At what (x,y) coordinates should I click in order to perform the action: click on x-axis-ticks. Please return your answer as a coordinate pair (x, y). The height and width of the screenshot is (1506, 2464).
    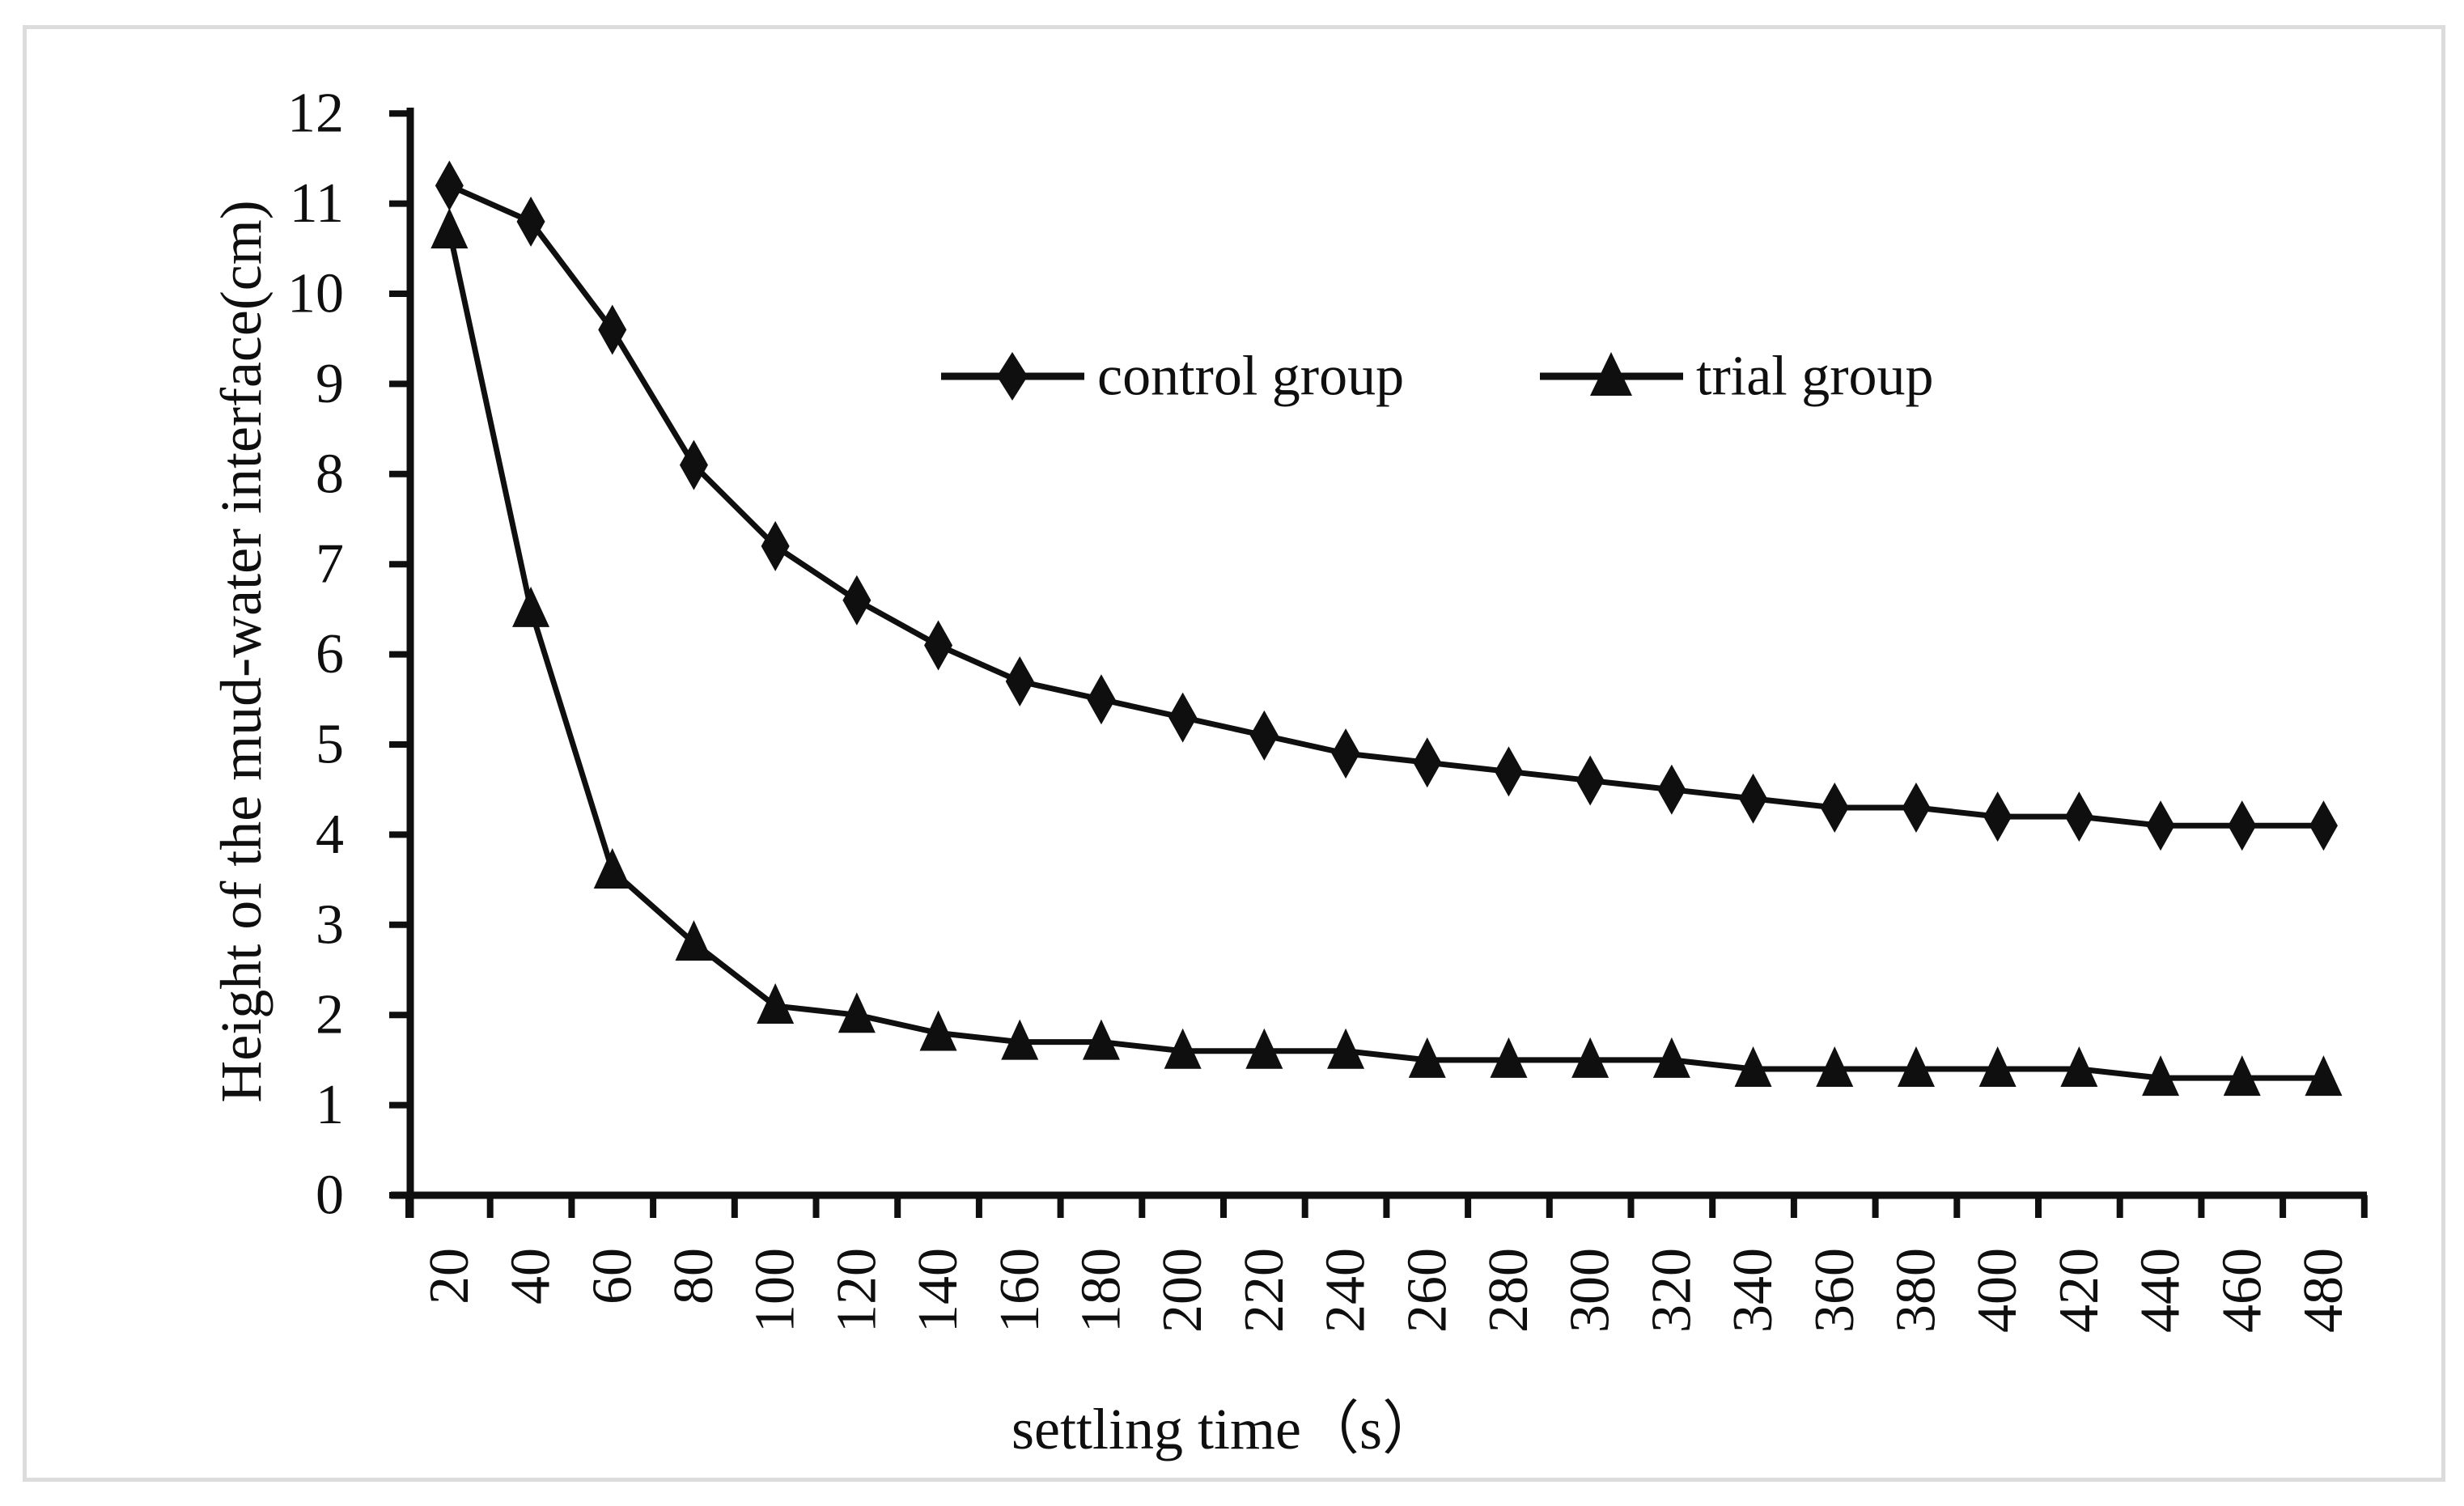
    Looking at the image, I should click on (1386, 1206).